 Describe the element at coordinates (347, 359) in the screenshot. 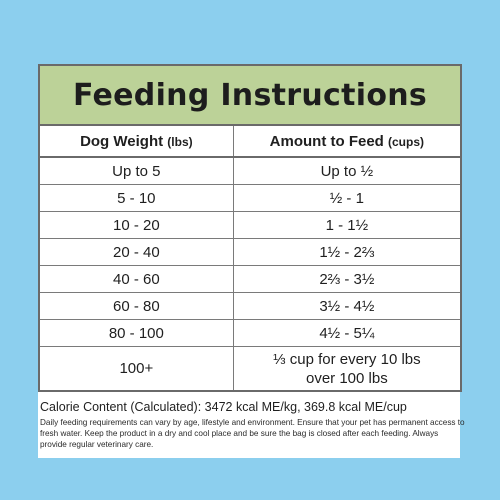

I see `amount-cell-line: ⅓ cup for every 10 lbs` at that location.